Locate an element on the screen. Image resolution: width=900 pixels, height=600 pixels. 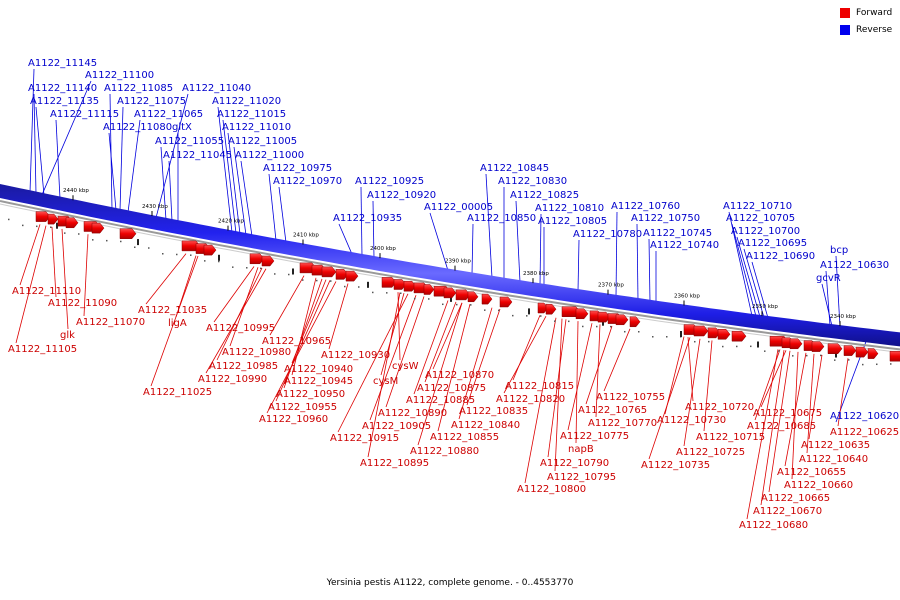
forward-gene-label: A1122_10905 is located at coordinates (396, 426).